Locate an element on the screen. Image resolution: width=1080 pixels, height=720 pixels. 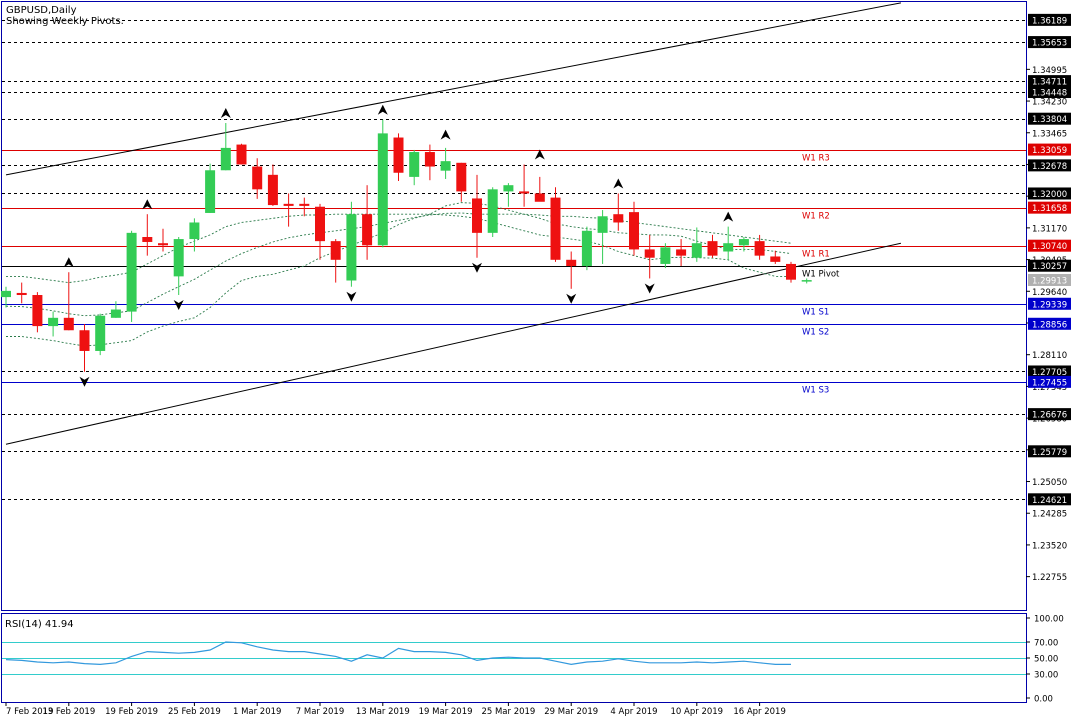
time-tick-label: 13 Mar 2019 is located at coordinates (383, 712).